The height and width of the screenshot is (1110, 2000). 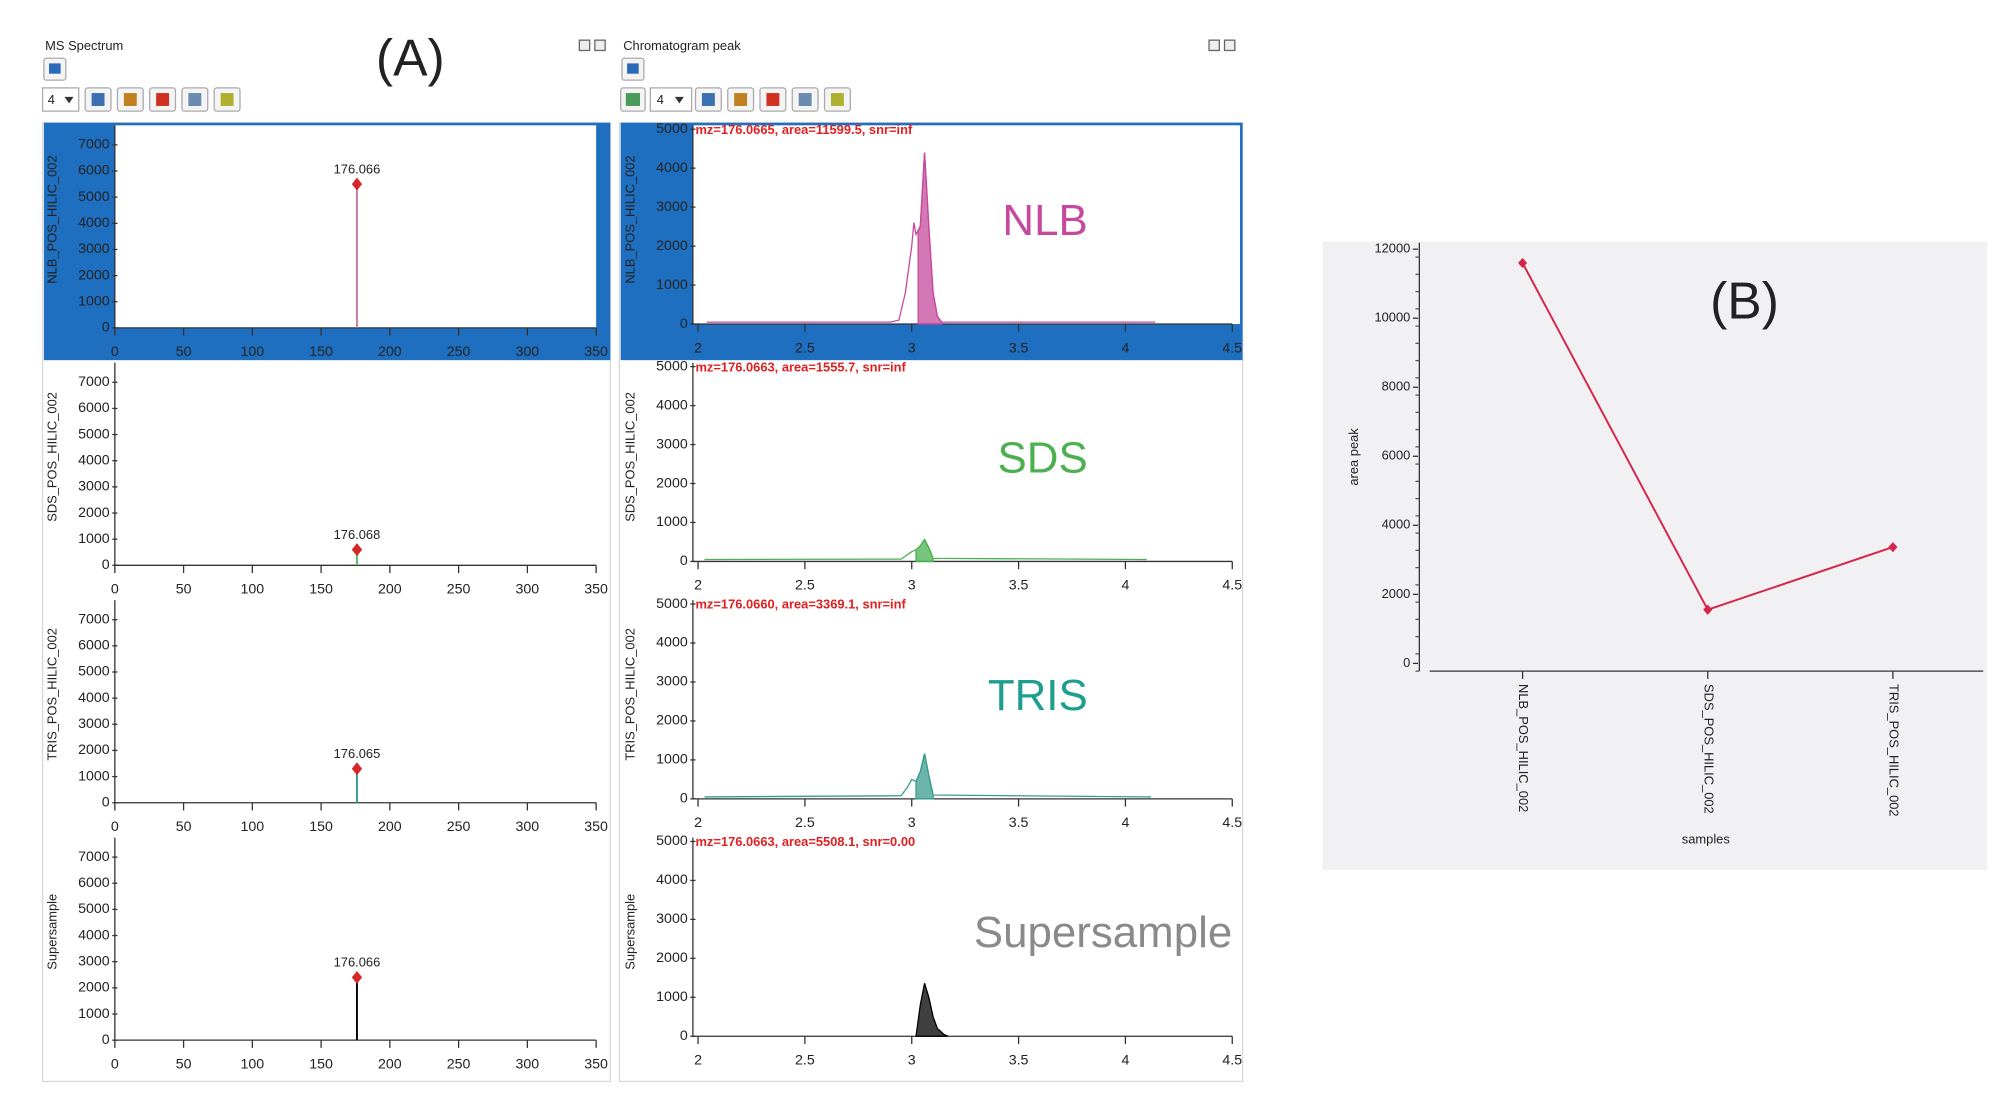 I want to click on peak-annotation: mz=176.0663, area=1555.7, snr=inf, so click(x=800, y=366).